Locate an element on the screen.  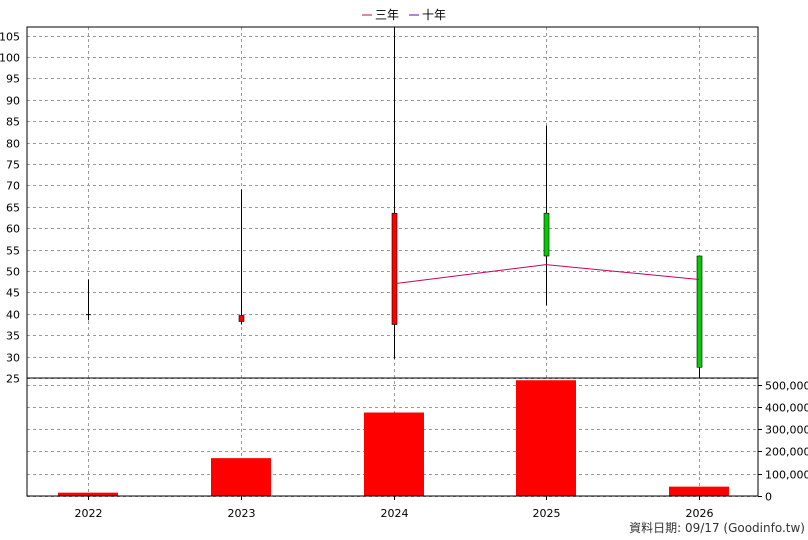
price-y-axis: 25 30 35 40 45 50 55 60 65 70 75 80 85 90 95 100 105 is located at coordinates (10, 208).